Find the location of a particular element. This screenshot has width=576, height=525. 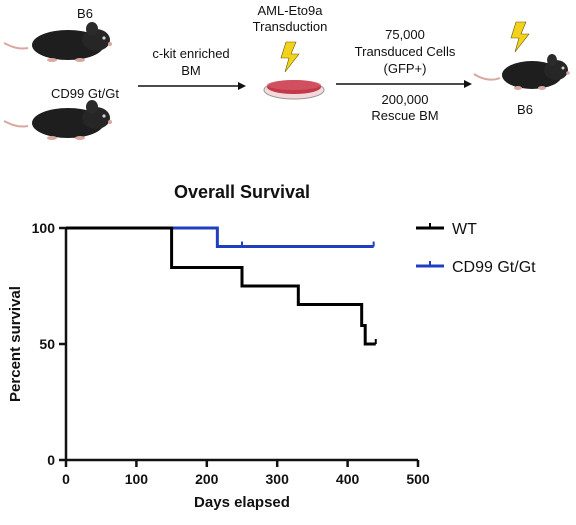

legend-label-wt: WT is located at coordinates (464, 229).